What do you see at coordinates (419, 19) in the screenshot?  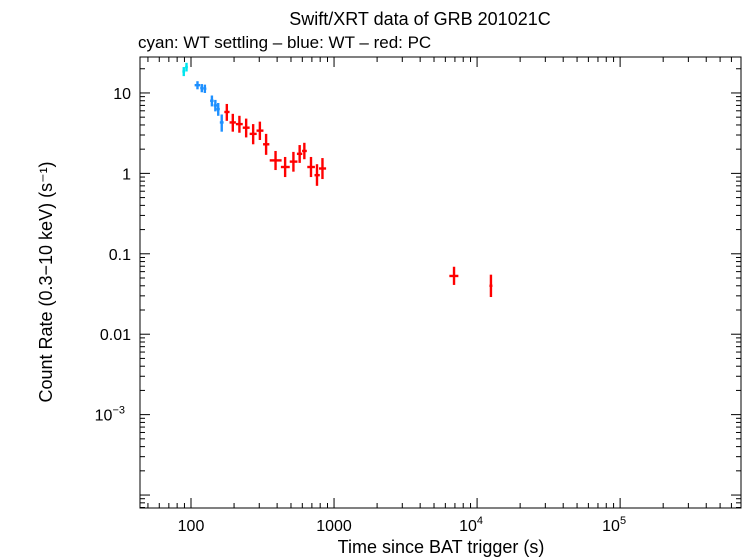 I see `chart-title: Swift/XRT data of GRB 201021C` at bounding box center [419, 19].